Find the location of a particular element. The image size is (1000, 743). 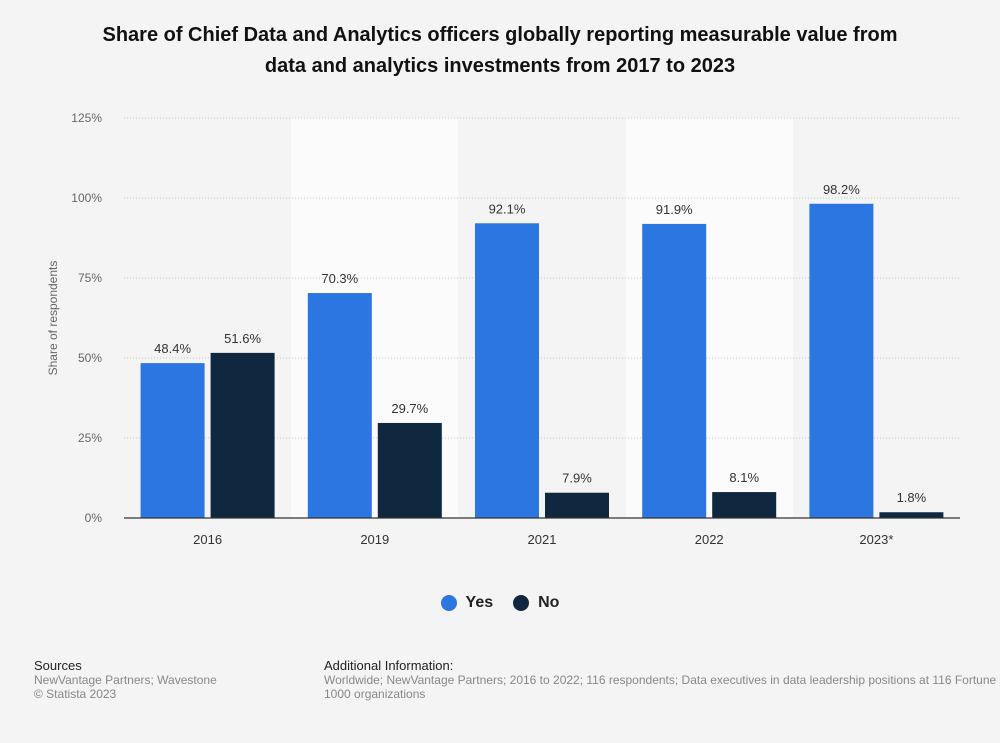

bar-yes-2022 is located at coordinates (674, 371).